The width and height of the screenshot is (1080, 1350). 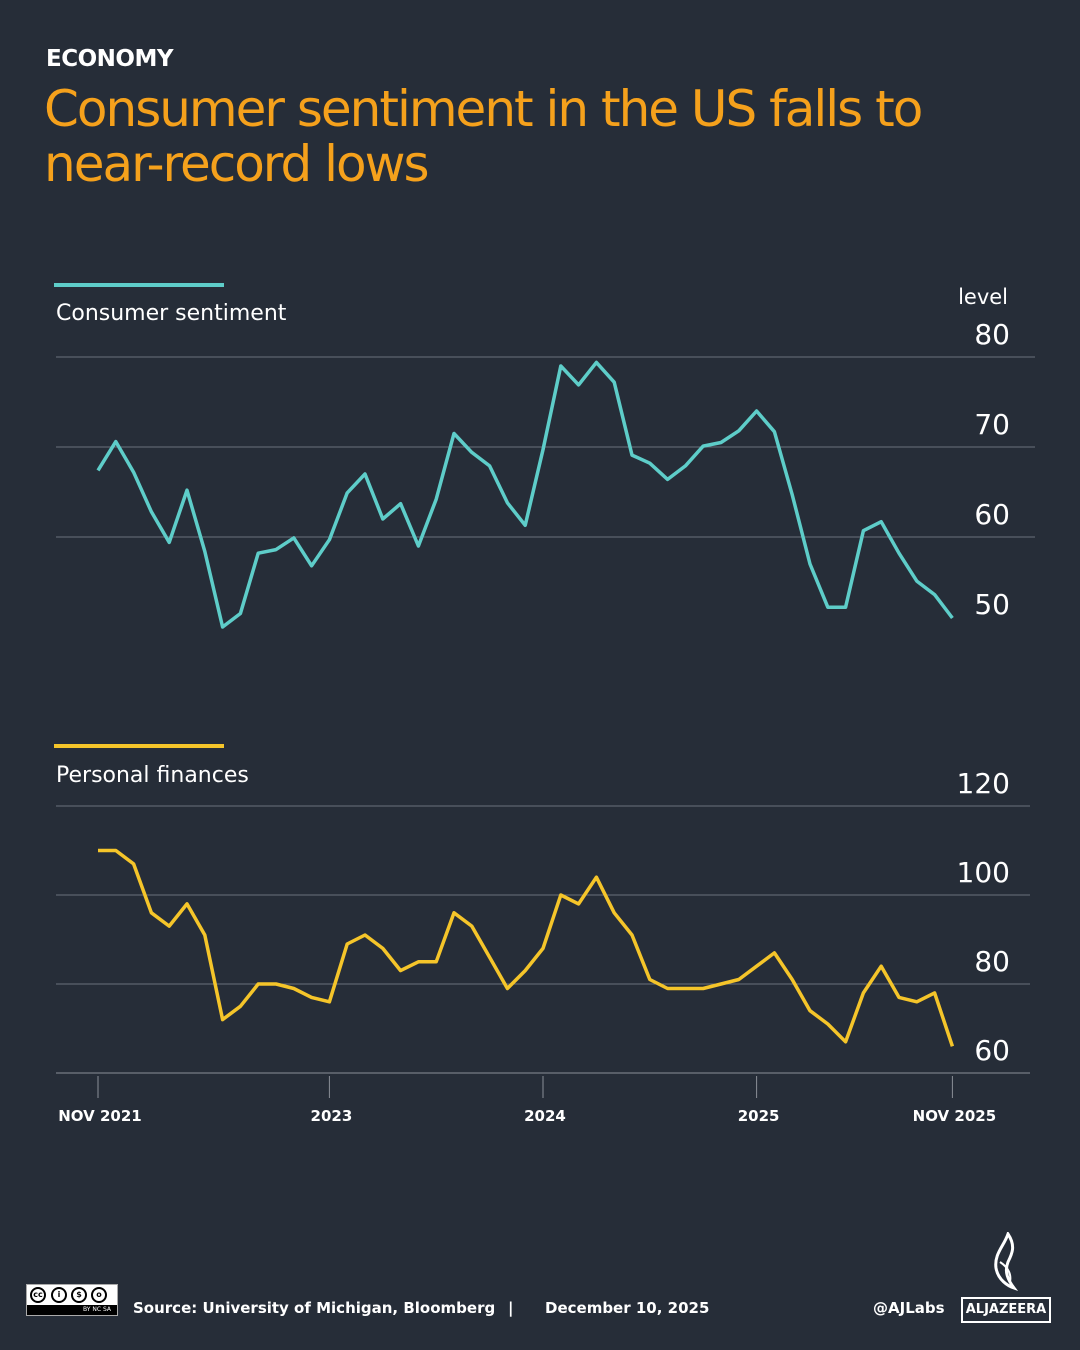 I want to click on y-axis-label: level, so click(x=983, y=297).